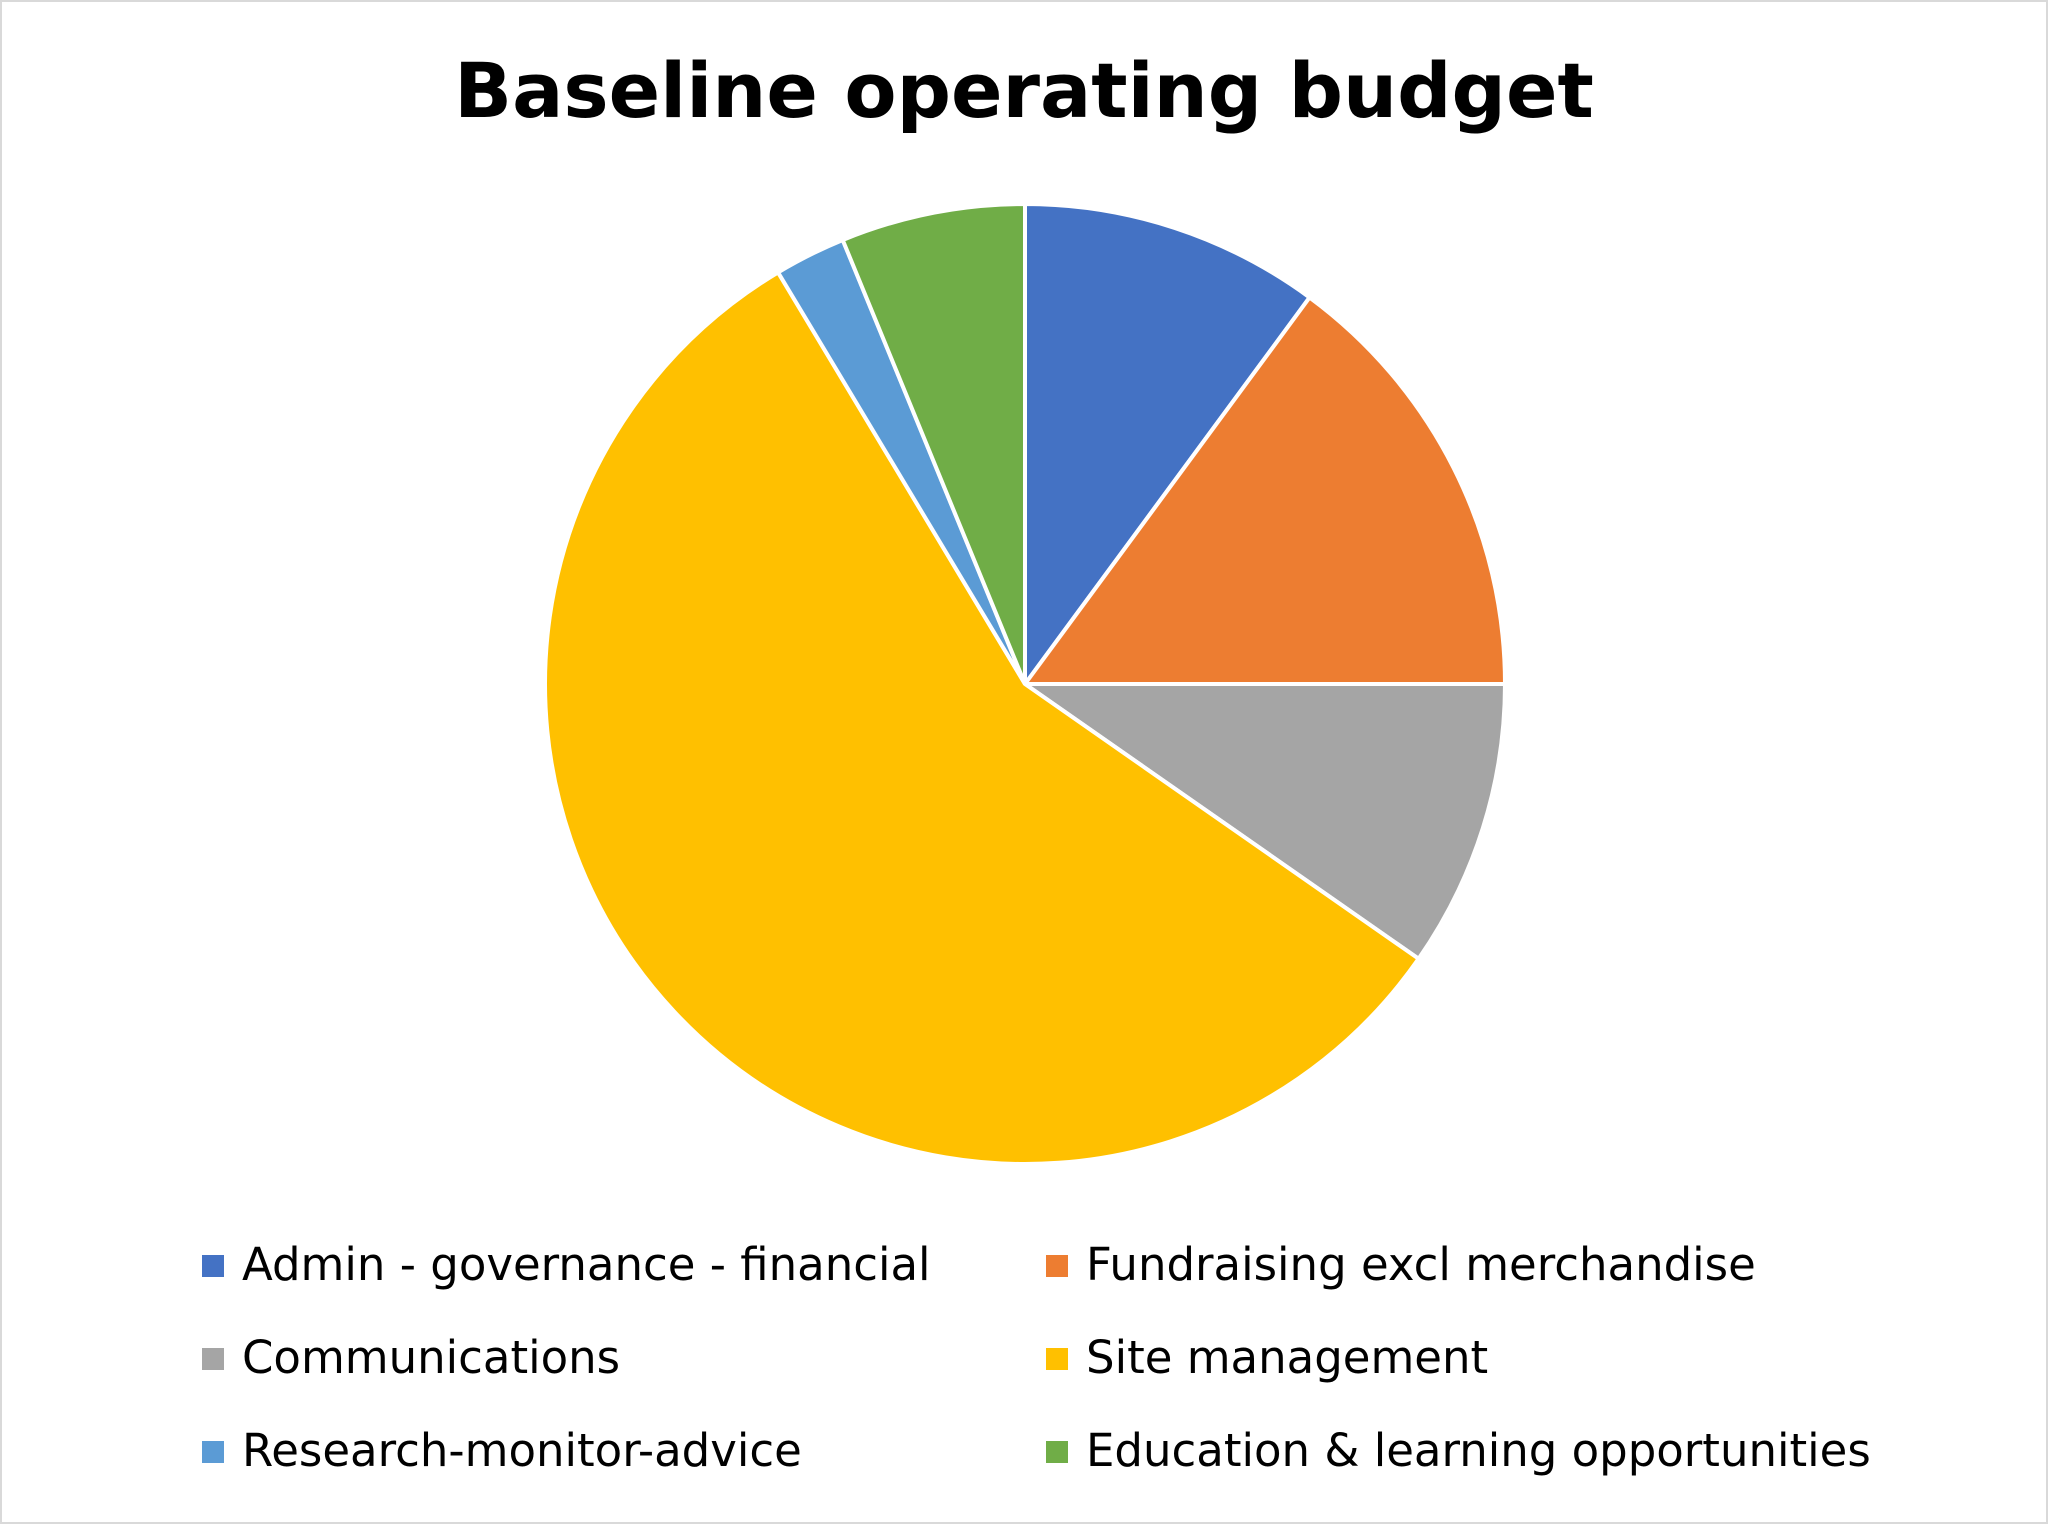 Image resolution: width=2048 pixels, height=1524 pixels. I want to click on legend-label: Site management, so click(1287, 1357).